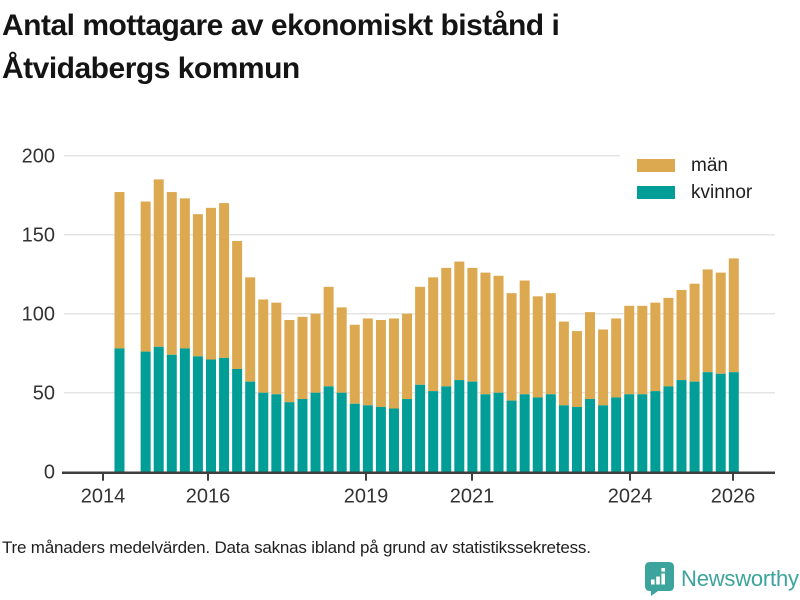 This screenshot has width=800, height=600. Describe the element at coordinates (44, 394) in the screenshot. I see `y-tick-label: 50` at that location.